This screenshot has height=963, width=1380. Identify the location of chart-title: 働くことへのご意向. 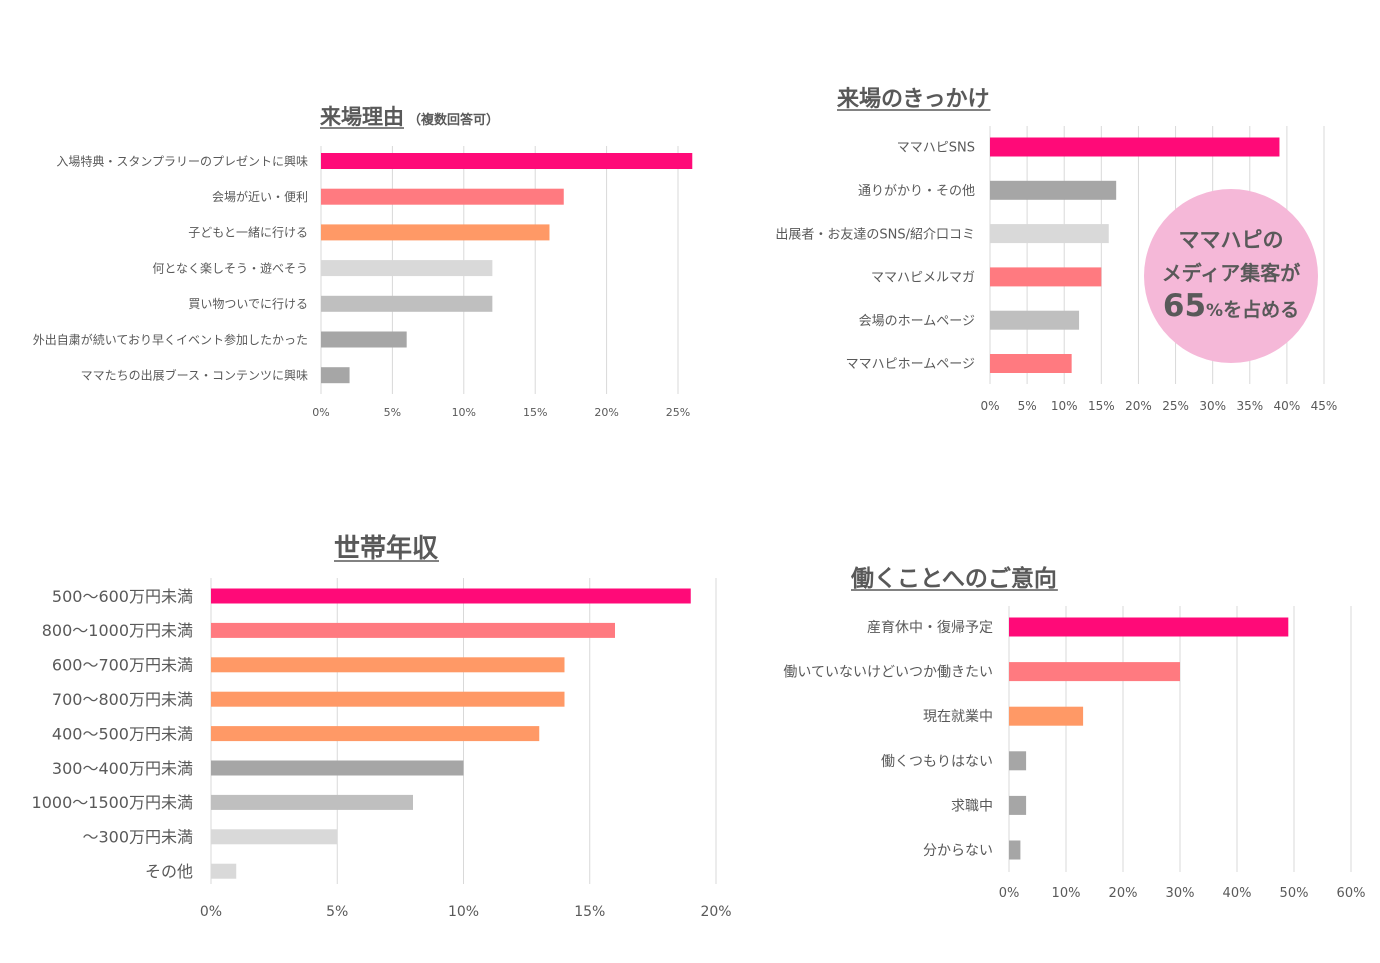
(953, 578).